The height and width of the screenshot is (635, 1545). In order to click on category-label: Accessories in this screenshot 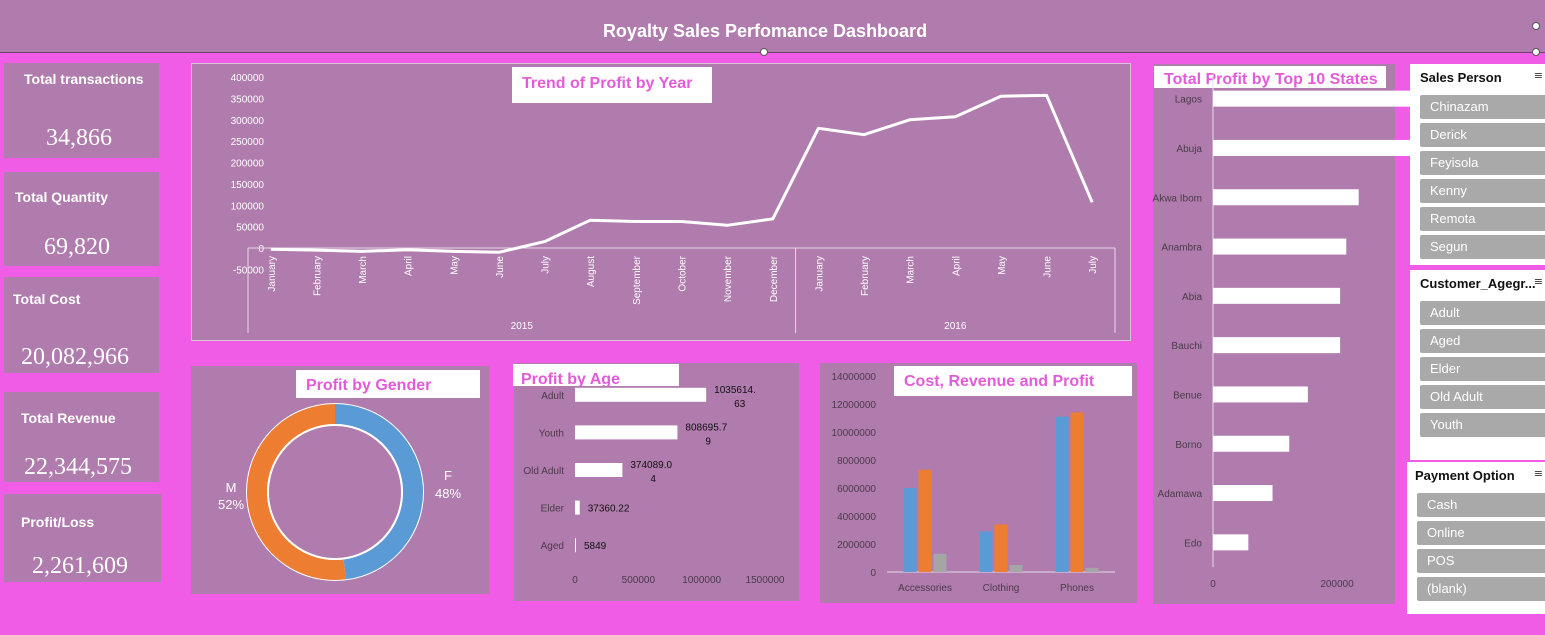, I will do `click(925, 588)`.